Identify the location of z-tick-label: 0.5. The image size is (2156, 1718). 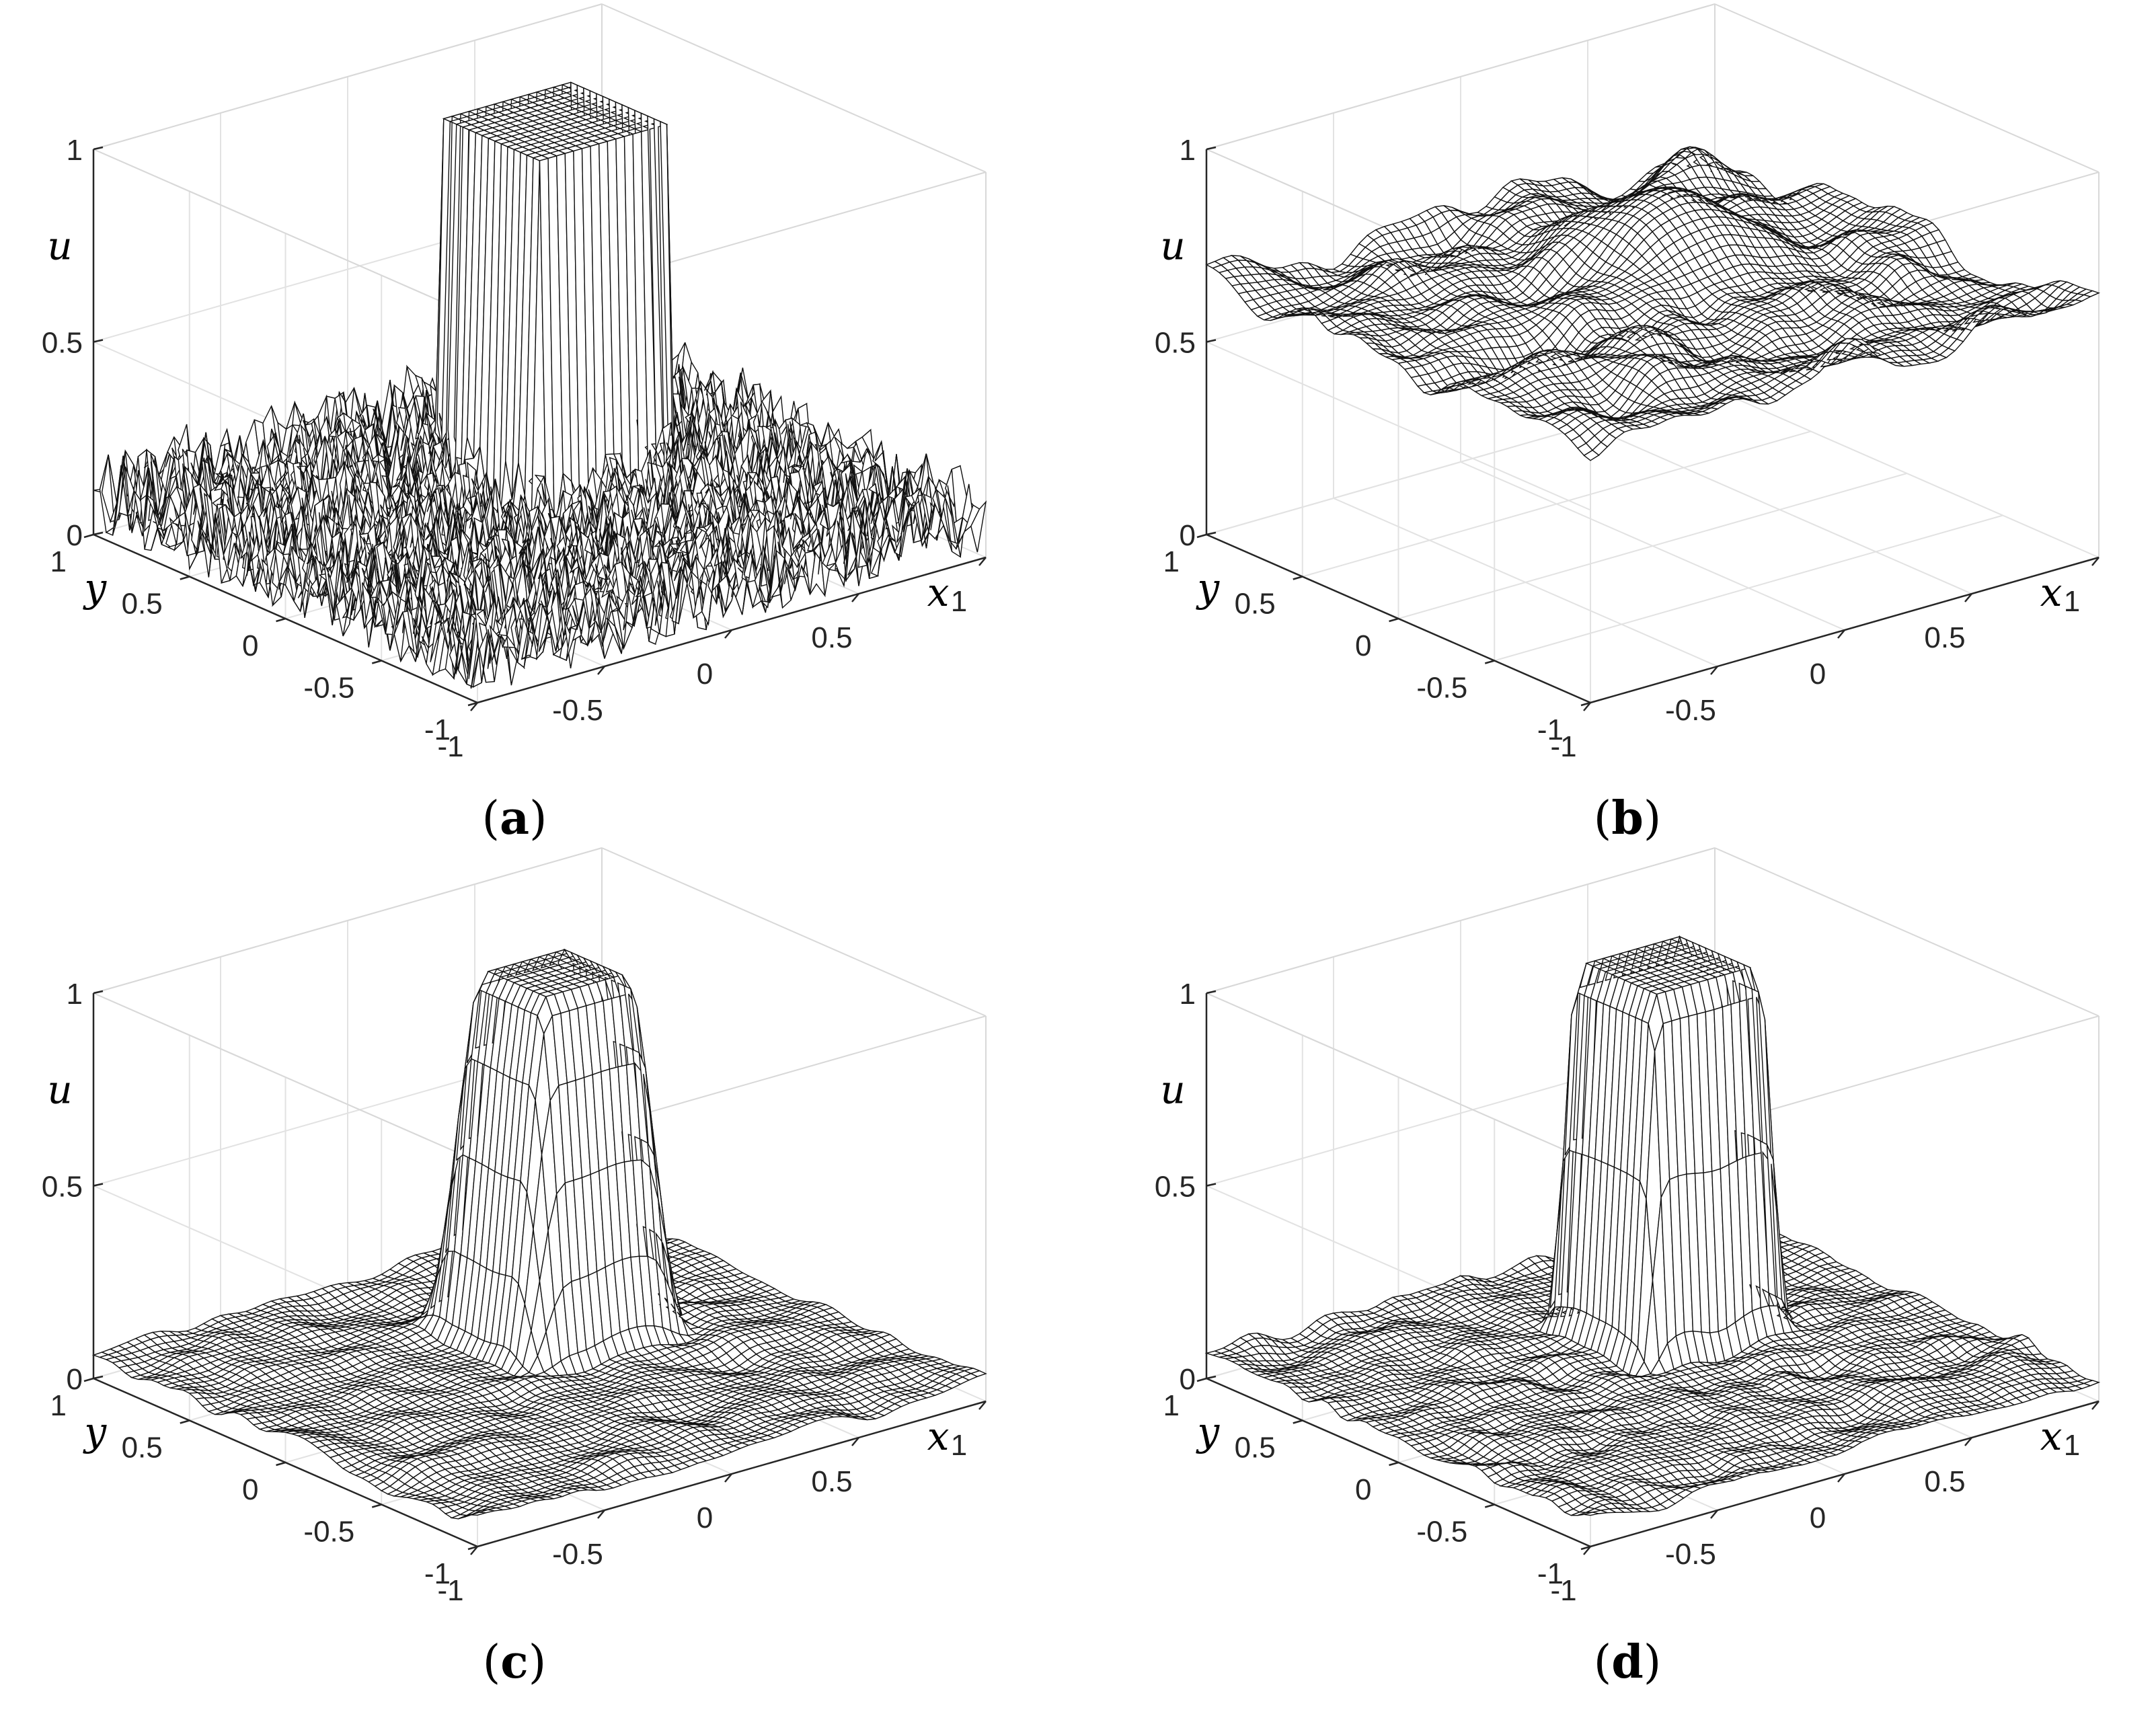
(63, 343).